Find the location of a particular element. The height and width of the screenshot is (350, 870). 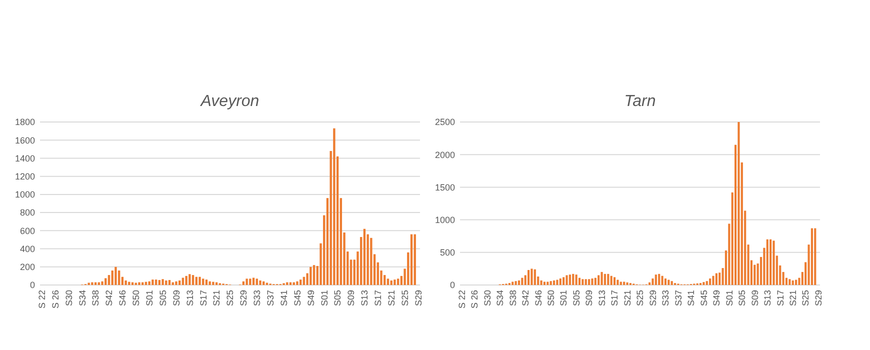

y-tick-label: 2500 is located at coordinates (444, 122).